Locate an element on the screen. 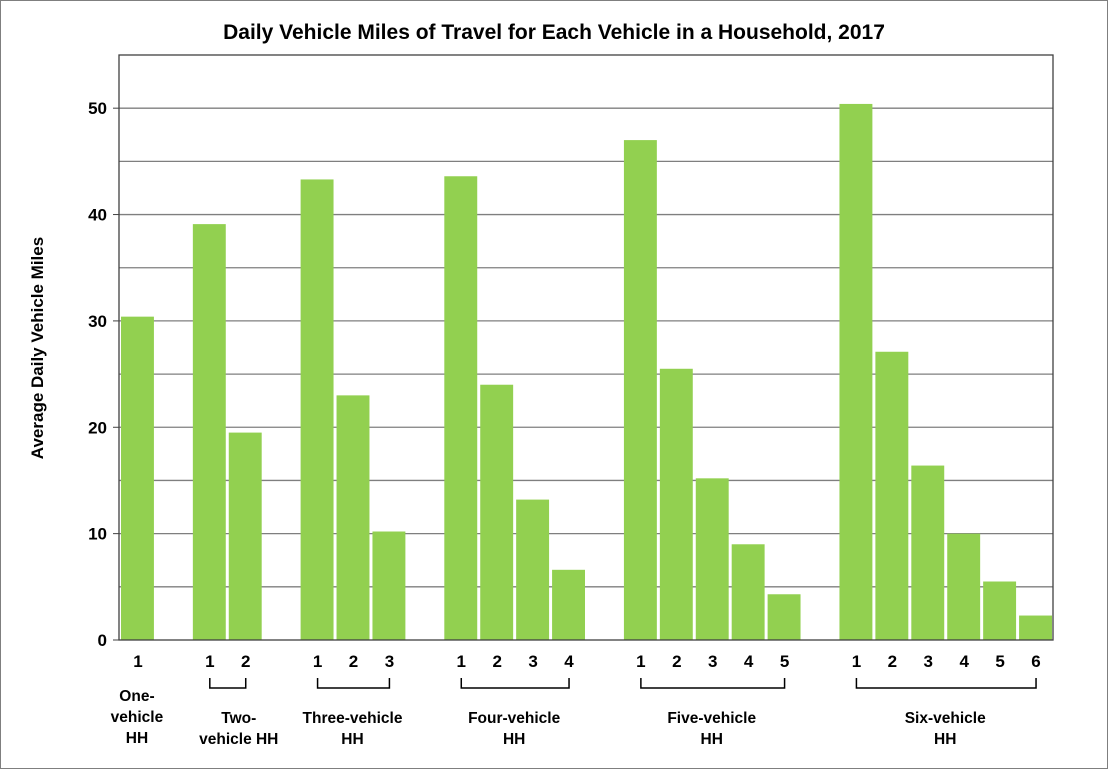 The width and height of the screenshot is (1108, 773). y-tick-label: 30 is located at coordinates (97, 321).